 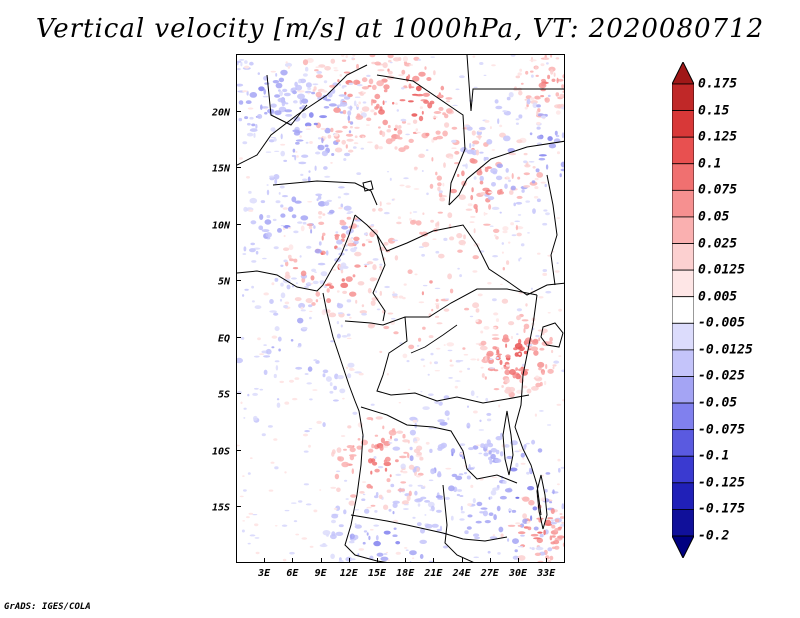 What do you see at coordinates (721, 323) in the screenshot?
I see `colorbar-level: -0.005` at bounding box center [721, 323].